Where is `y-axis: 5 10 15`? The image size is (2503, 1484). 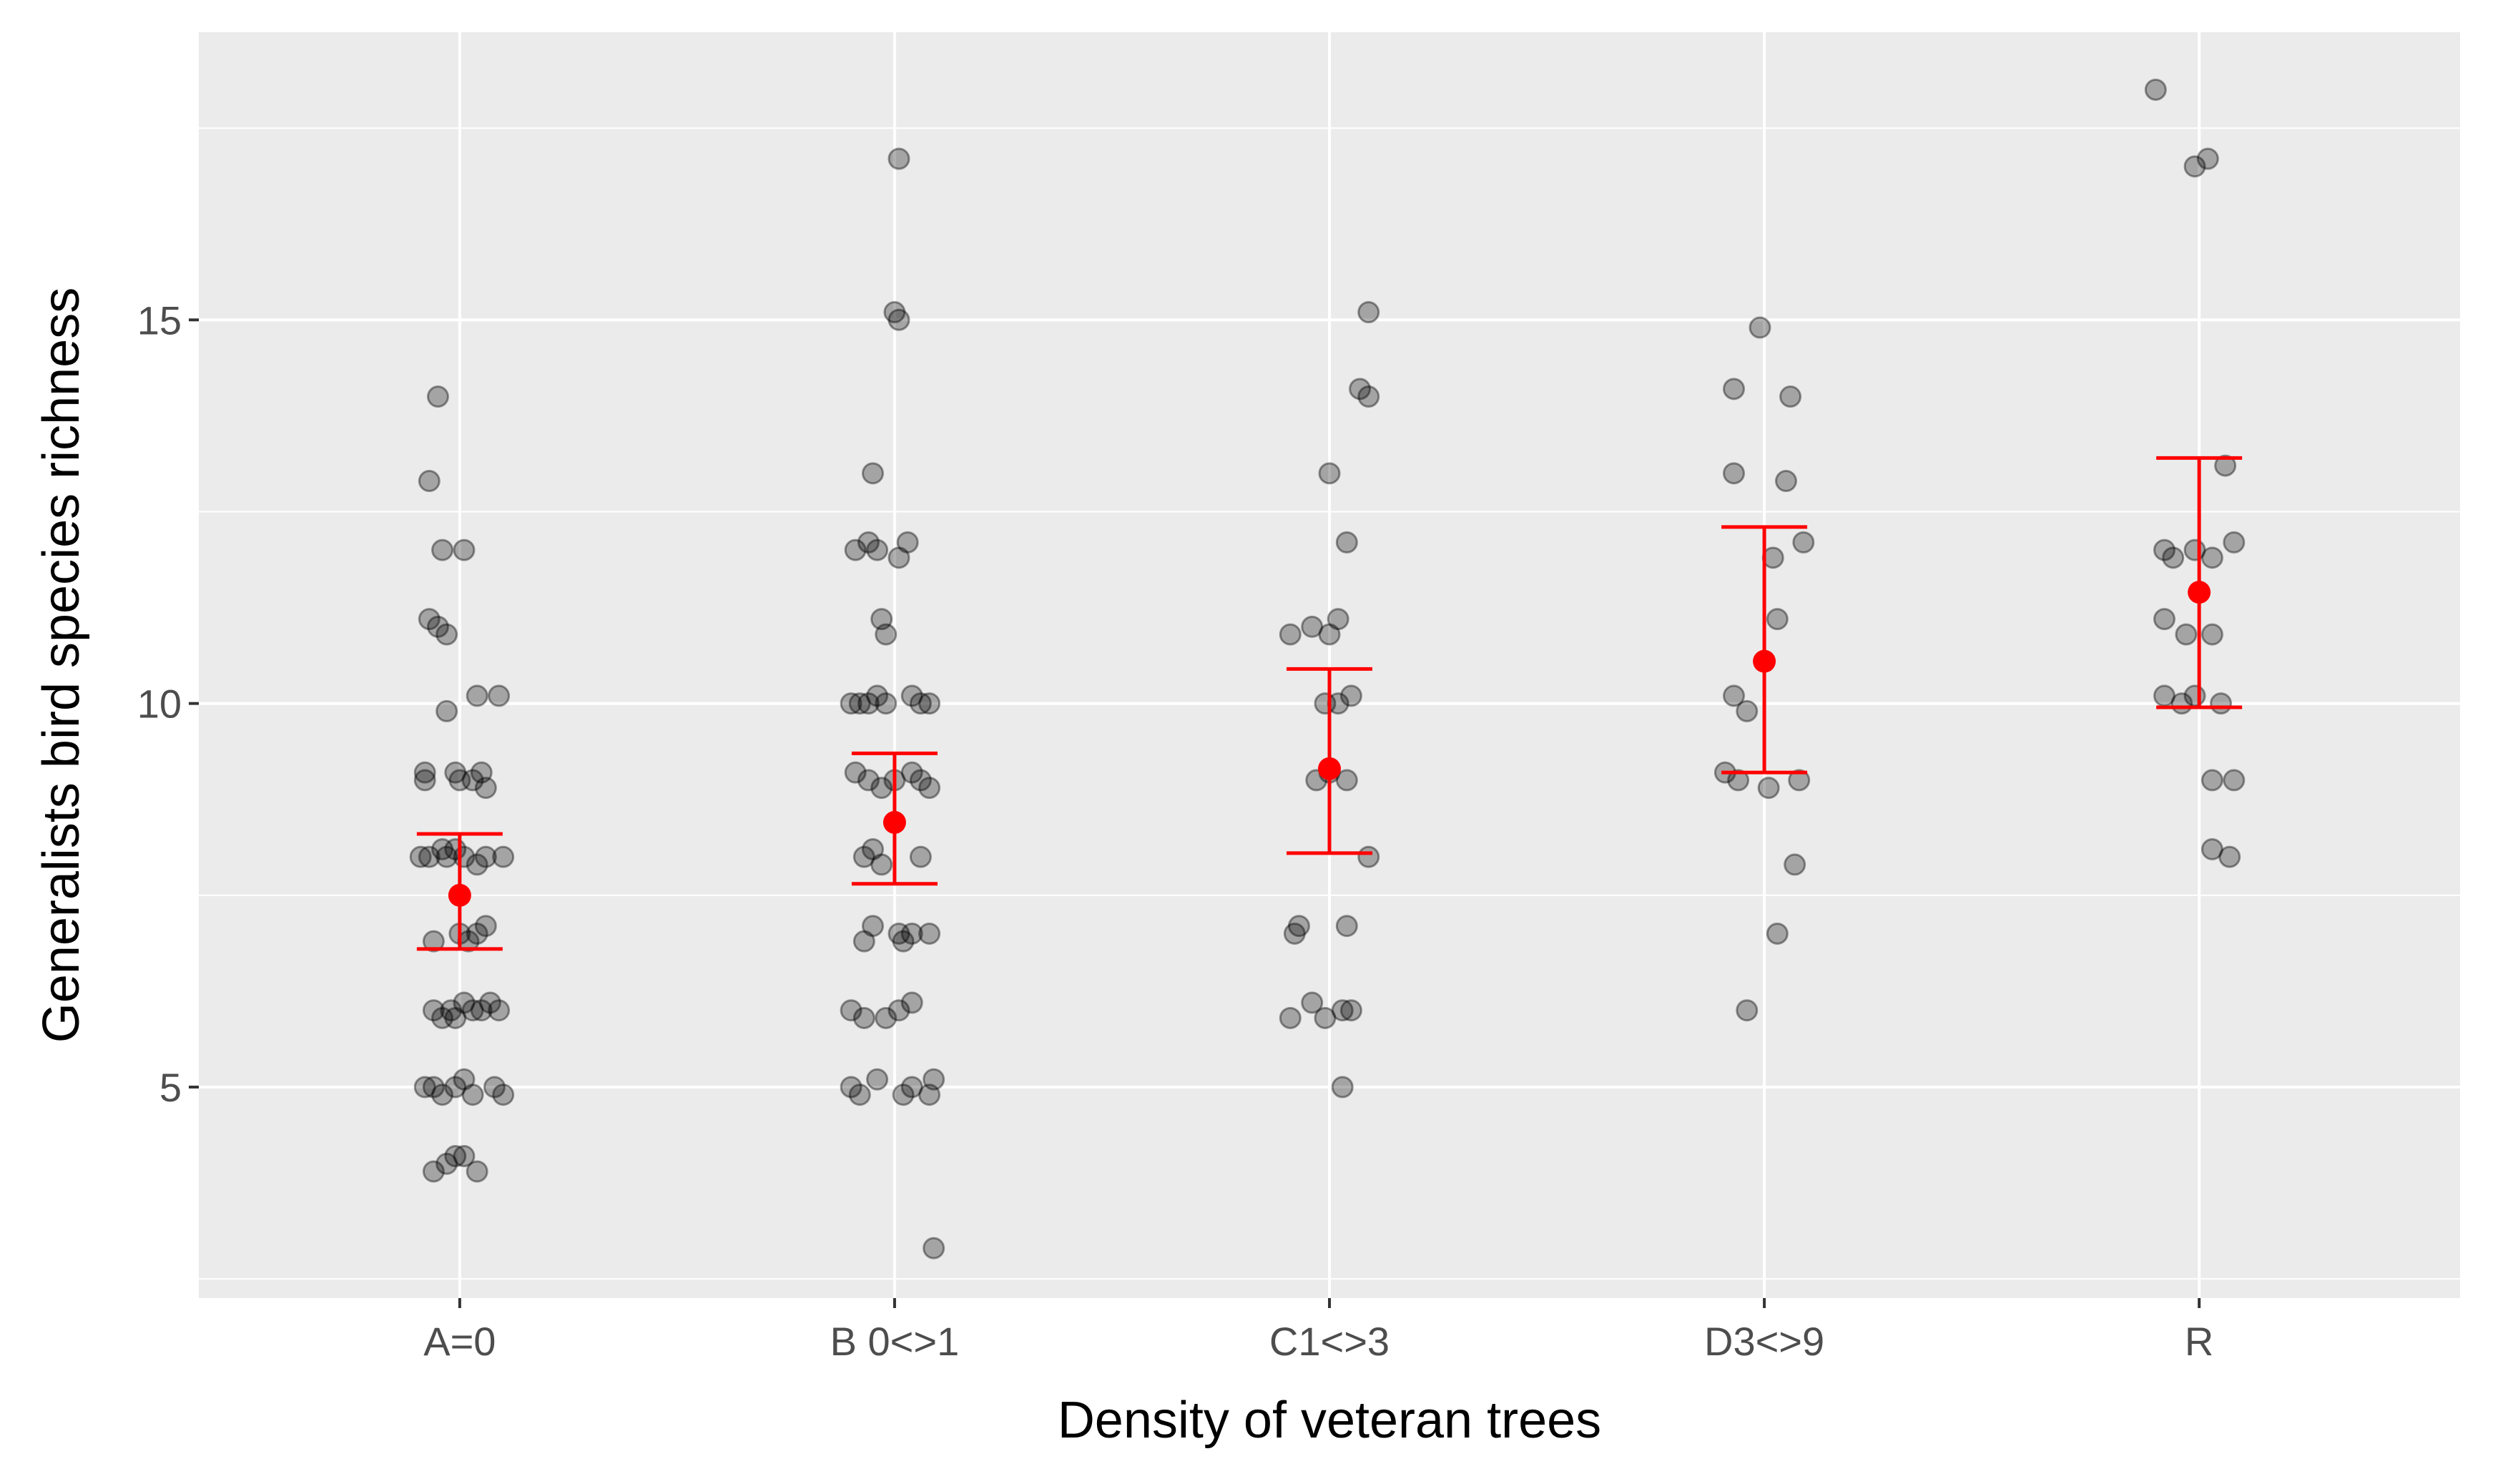
y-axis: 5 10 15 is located at coordinates (168, 704).